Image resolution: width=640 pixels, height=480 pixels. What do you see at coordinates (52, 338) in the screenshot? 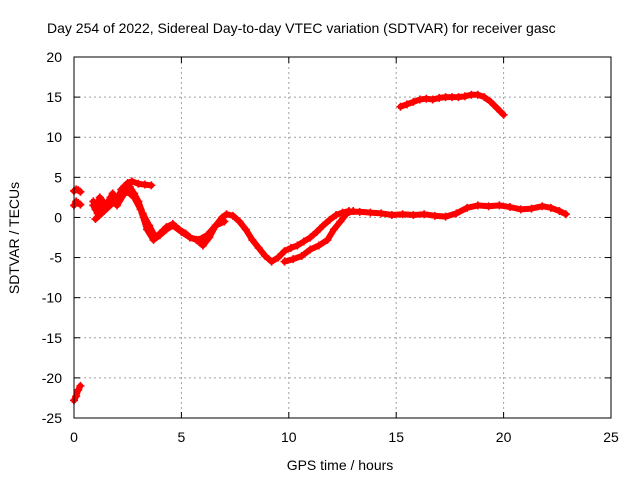
I see `y-tick-label: -15` at bounding box center [52, 338].